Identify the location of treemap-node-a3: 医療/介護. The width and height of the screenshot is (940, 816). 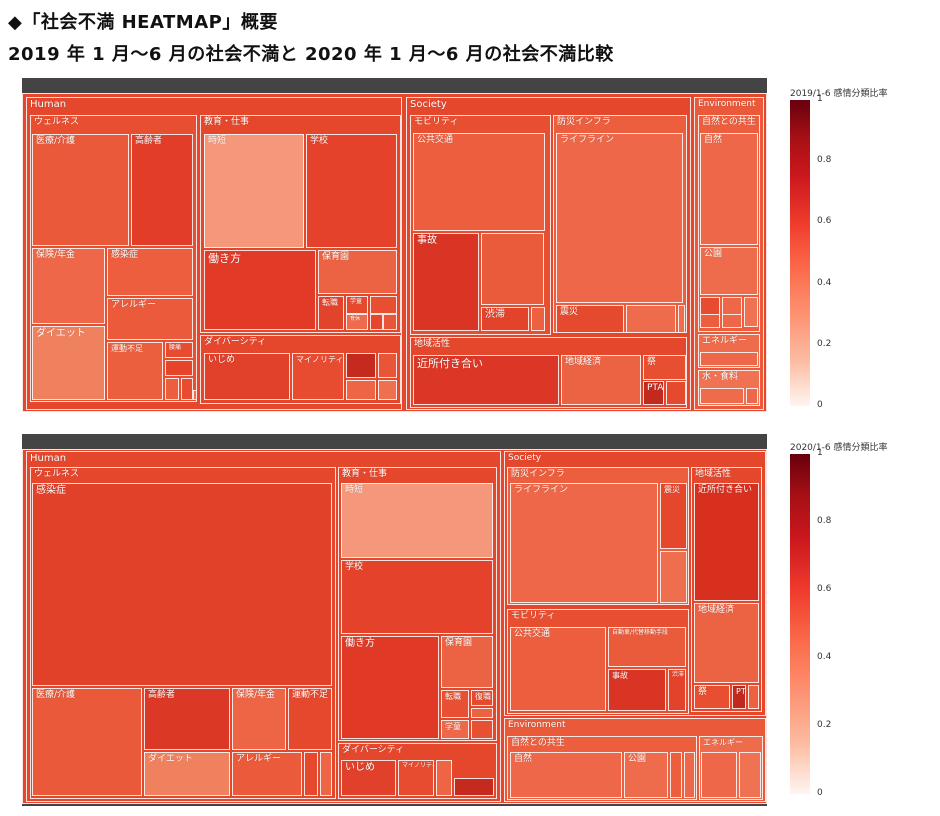
(80, 190).